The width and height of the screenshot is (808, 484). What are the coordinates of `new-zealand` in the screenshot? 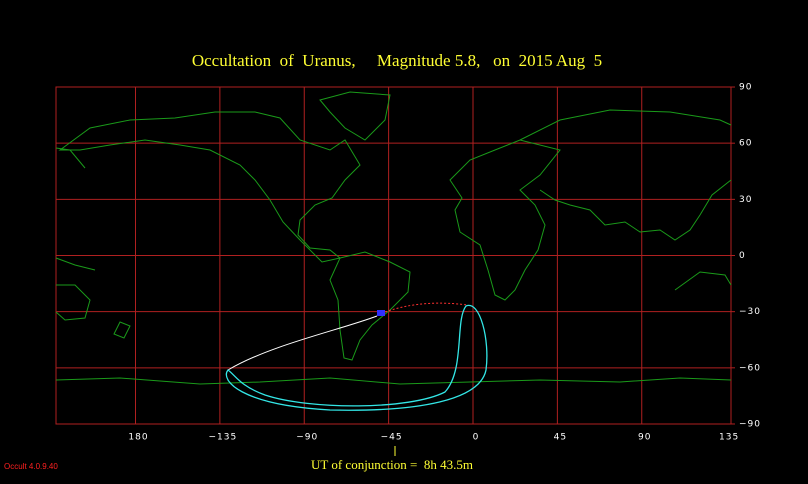 It's located at (122, 330).